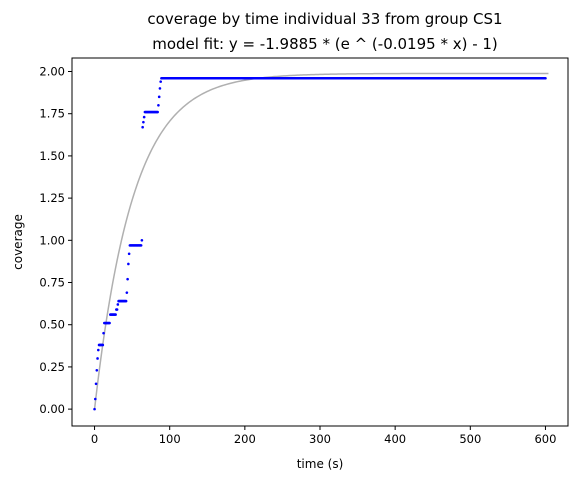 The image size is (576, 480). What do you see at coordinates (52, 283) in the screenshot?
I see `y-tick-label: 0.75` at bounding box center [52, 283].